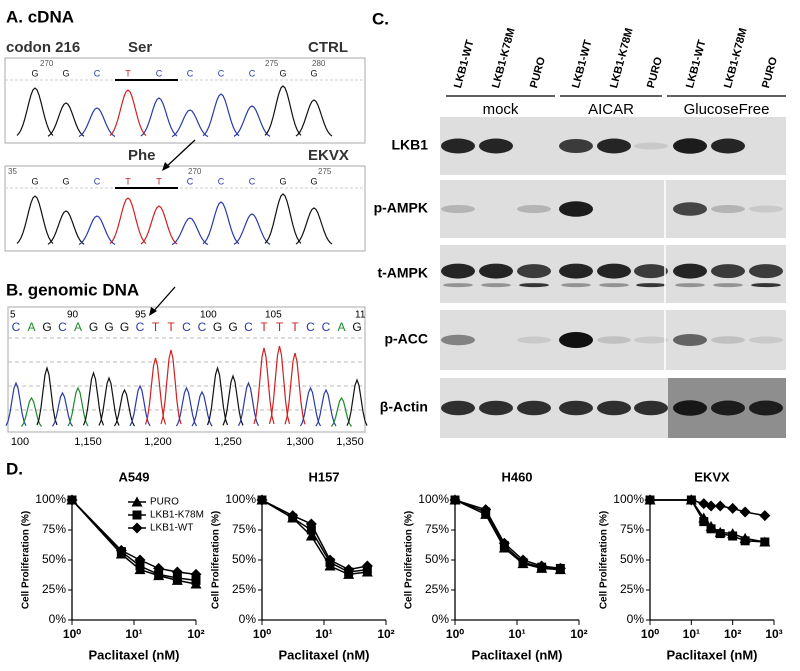  I want to click on legend-label: LKB1-WT, so click(171, 528).